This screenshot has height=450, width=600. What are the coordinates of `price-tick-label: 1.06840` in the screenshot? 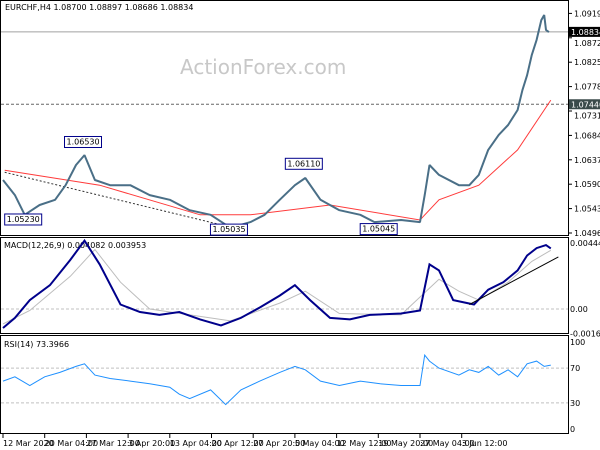 It's located at (587, 135).